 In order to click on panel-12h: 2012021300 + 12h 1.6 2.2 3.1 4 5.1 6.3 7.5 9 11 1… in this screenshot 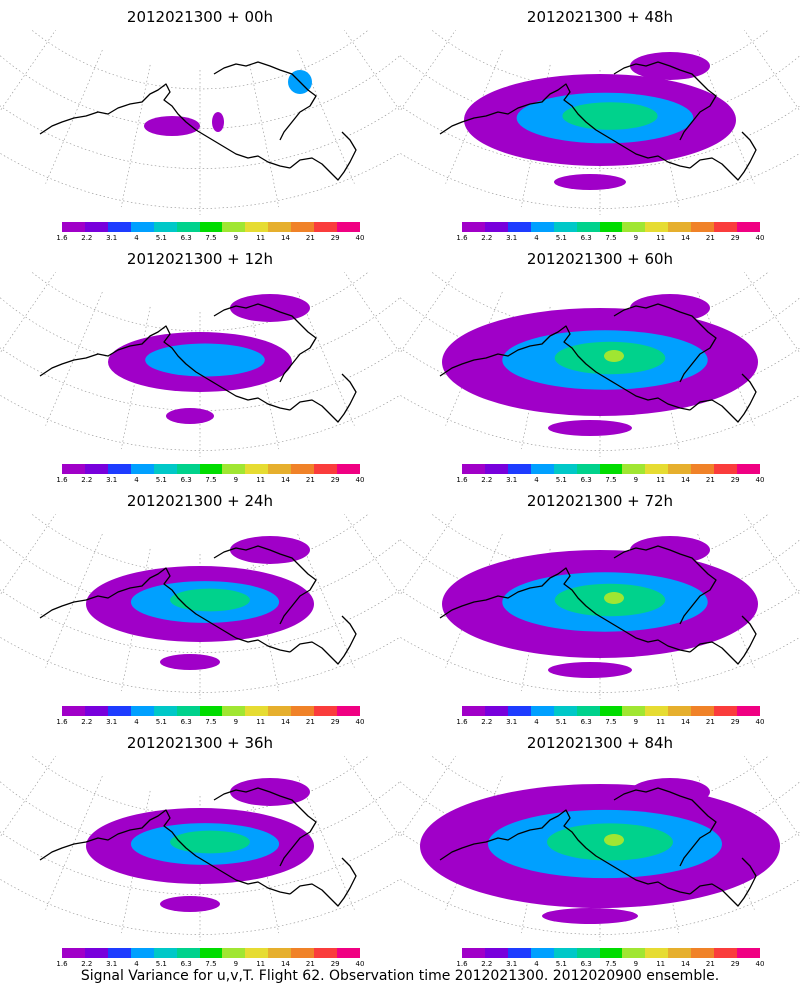, I will do `click(200, 363)`.